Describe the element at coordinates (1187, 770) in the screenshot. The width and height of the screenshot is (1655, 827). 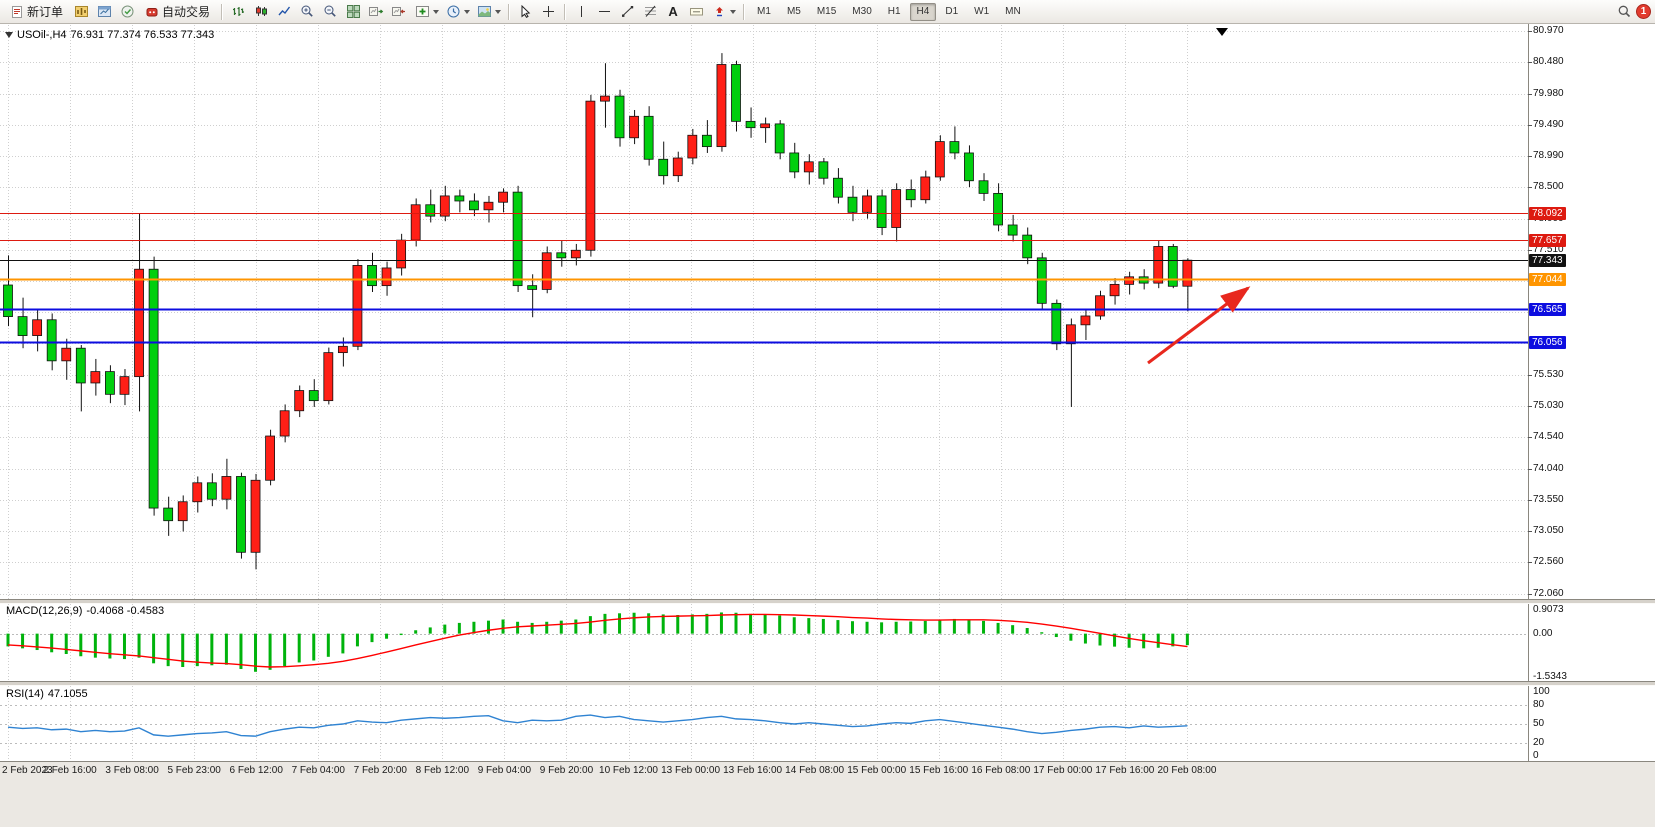
I see `time-axis-label: 20 Feb 08:00` at that location.